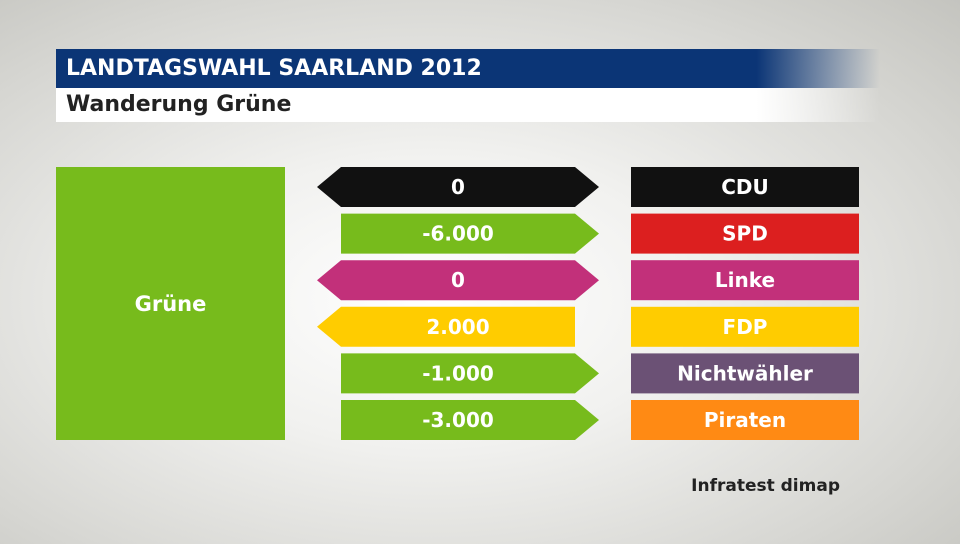  What do you see at coordinates (457, 327) in the screenshot?
I see `flow-value-fdp: 2.000` at bounding box center [457, 327].